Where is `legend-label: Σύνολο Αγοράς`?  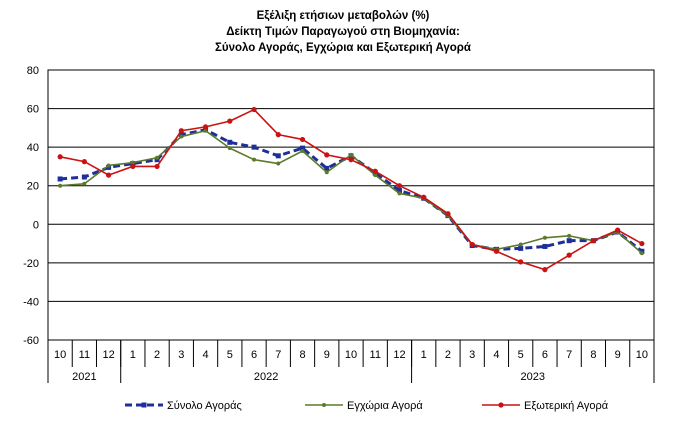 legend-label: Σύνολο Αγοράς is located at coordinates (204, 406).